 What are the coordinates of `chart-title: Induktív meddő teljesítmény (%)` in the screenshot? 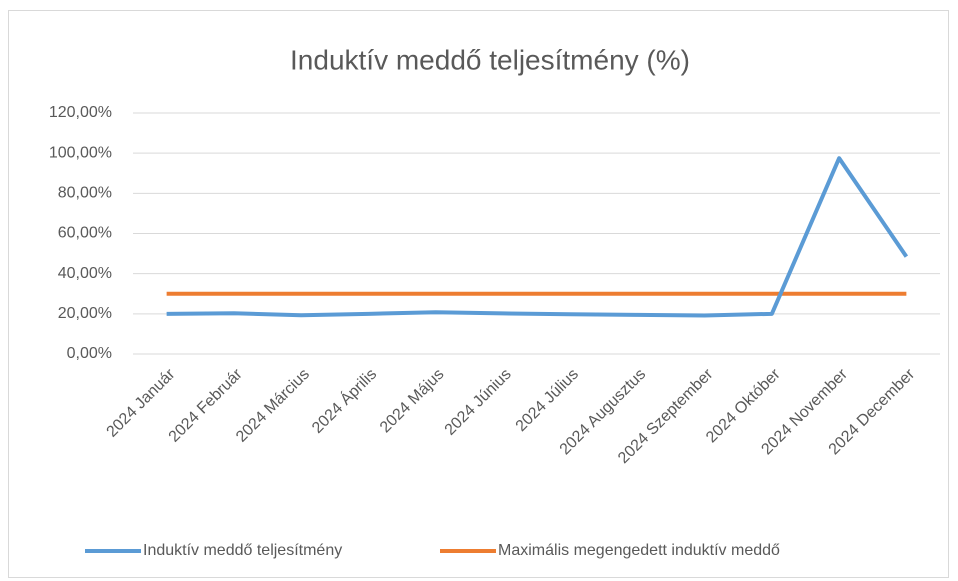 It's located at (490, 59).